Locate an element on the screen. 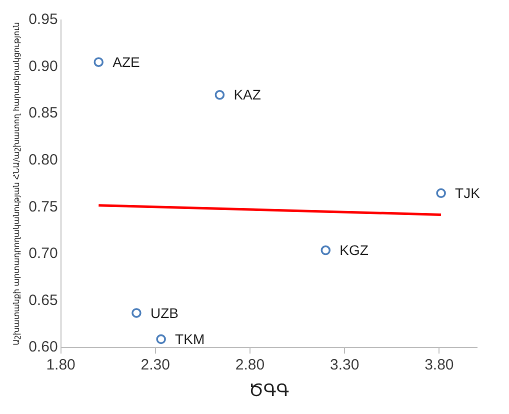  y-tick-label: 0.60 is located at coordinates (43, 347).